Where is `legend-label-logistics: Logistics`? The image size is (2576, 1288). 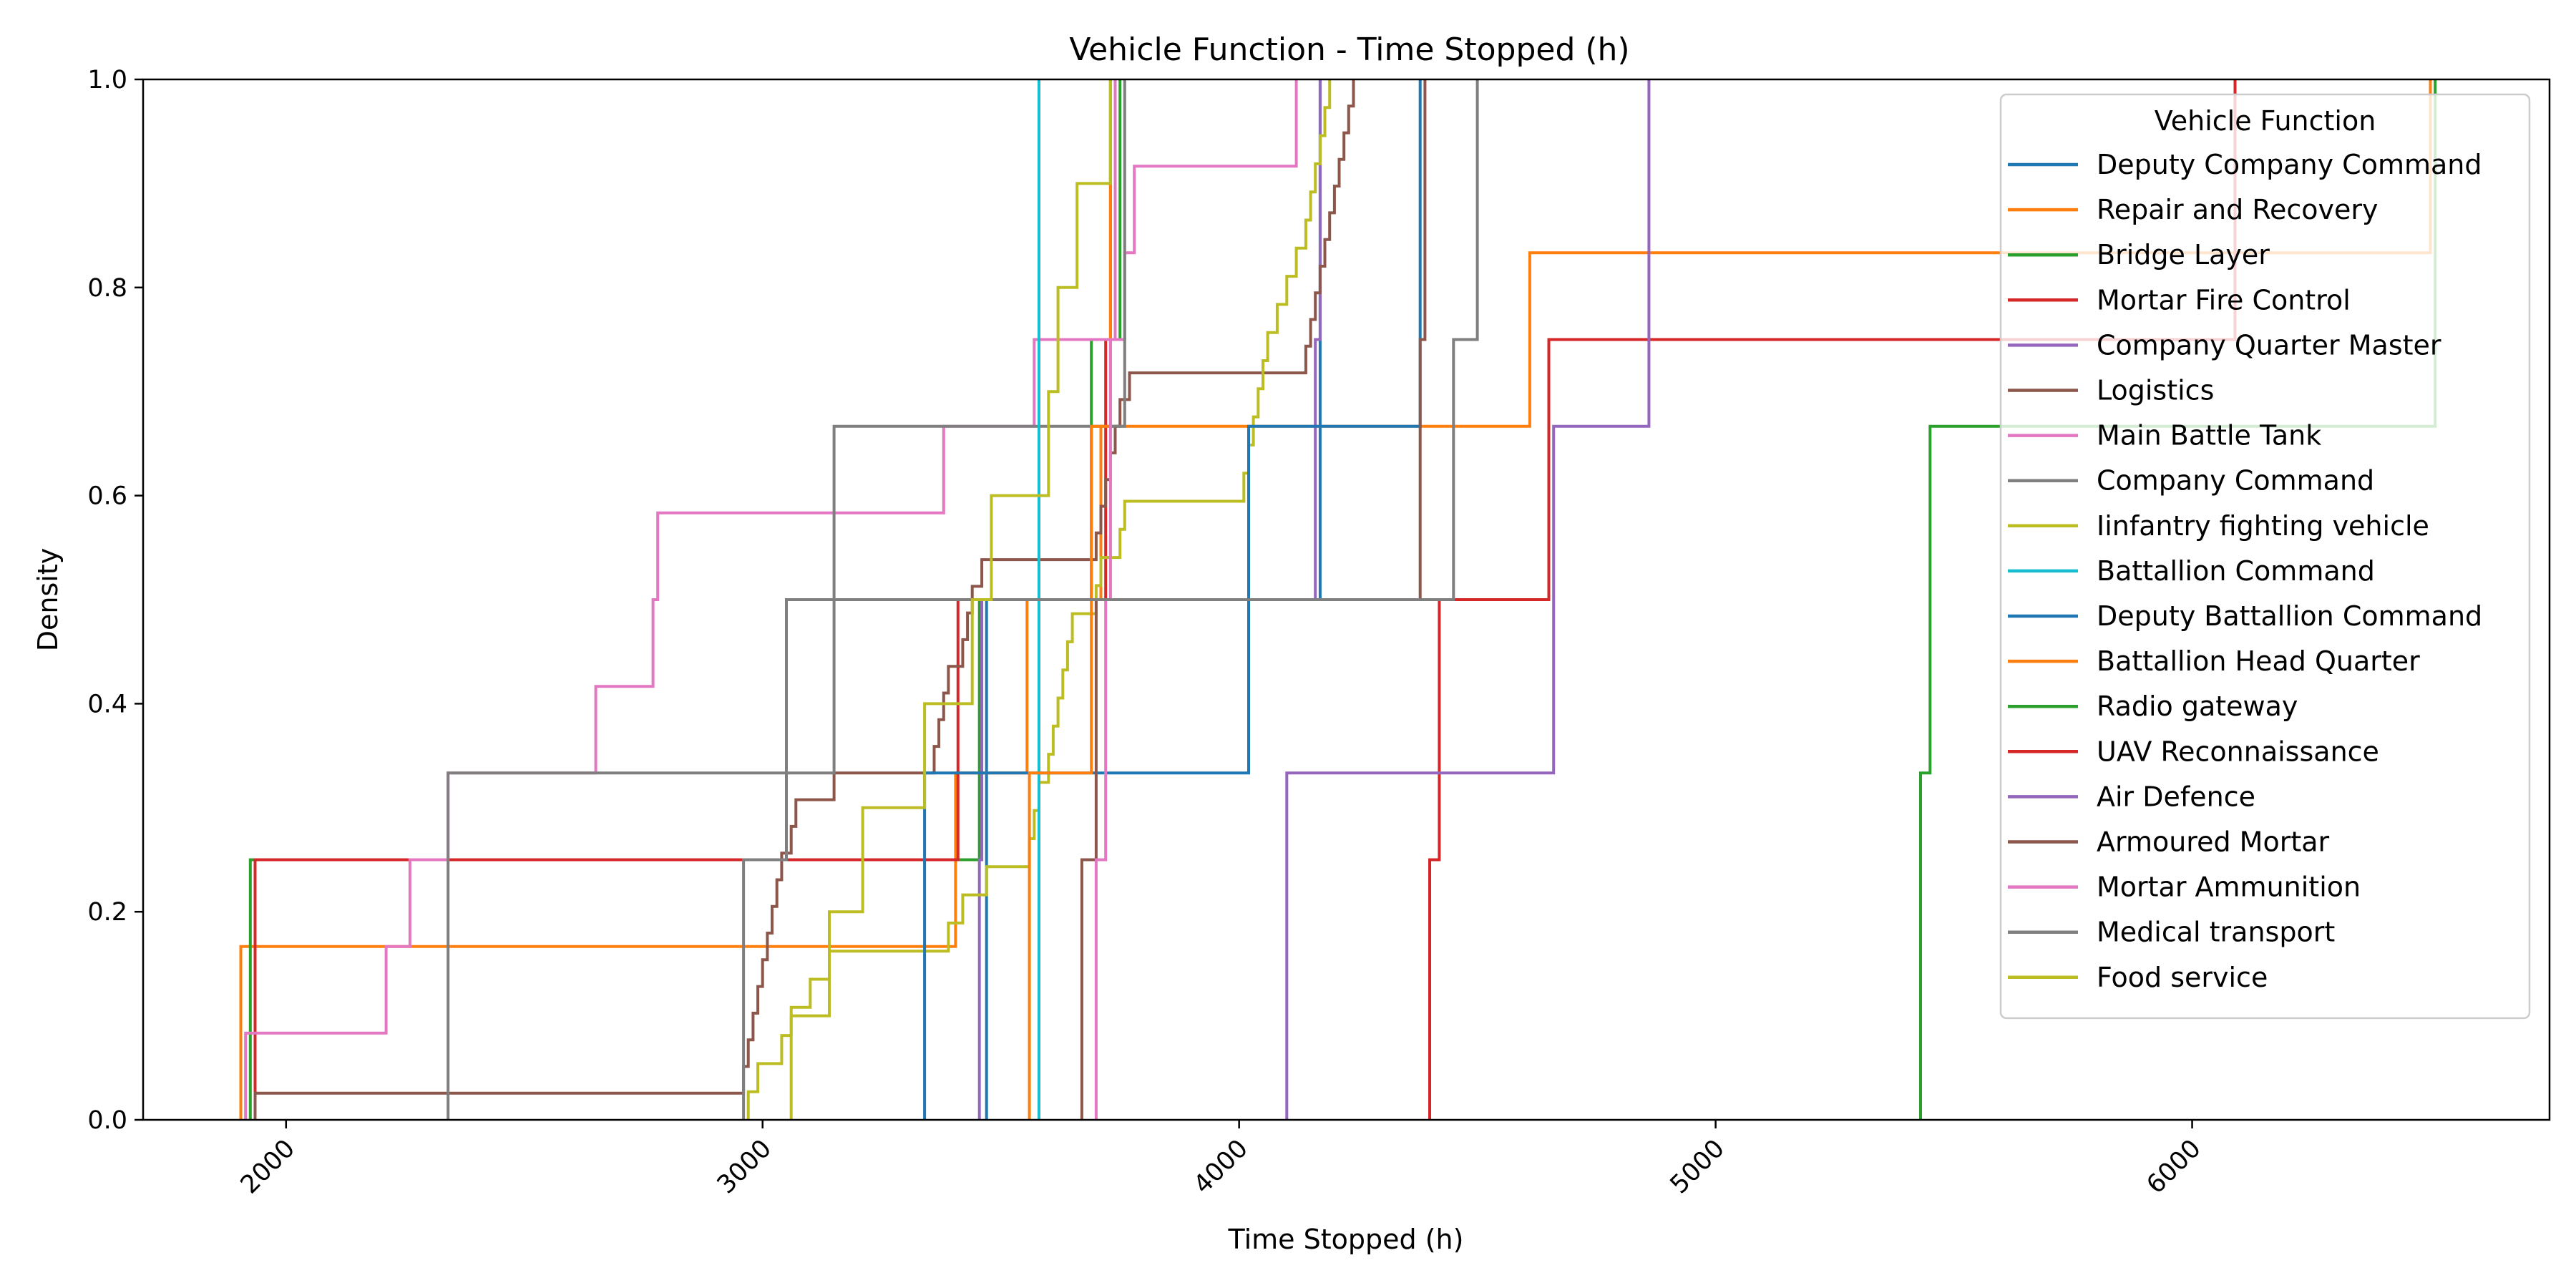
legend-label-logistics: Logistics is located at coordinates (2155, 390).